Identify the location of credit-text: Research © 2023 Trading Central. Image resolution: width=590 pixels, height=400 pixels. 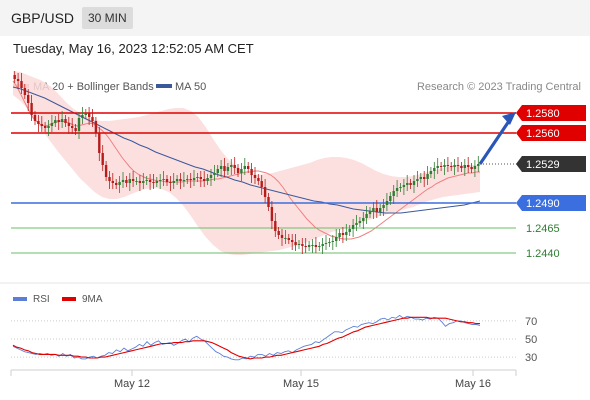
(499, 87).